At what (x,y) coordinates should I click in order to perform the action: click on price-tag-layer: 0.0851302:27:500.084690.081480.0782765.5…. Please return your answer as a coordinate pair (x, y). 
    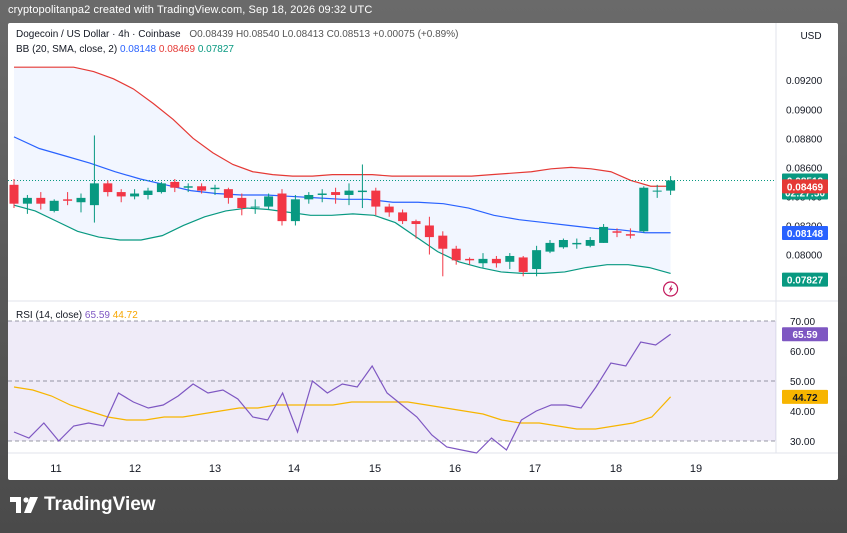
    Looking at the image, I should click on (805, 288).